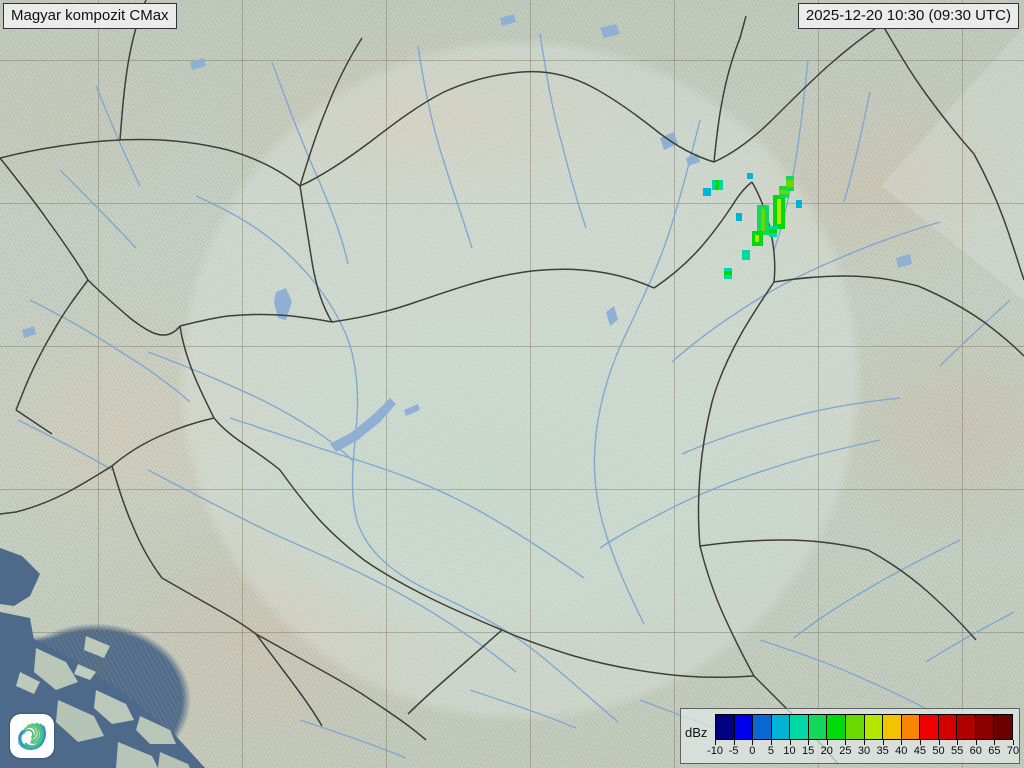 The height and width of the screenshot is (768, 1024). I want to click on product-title: Magyar kompozit CMax, so click(90, 16).